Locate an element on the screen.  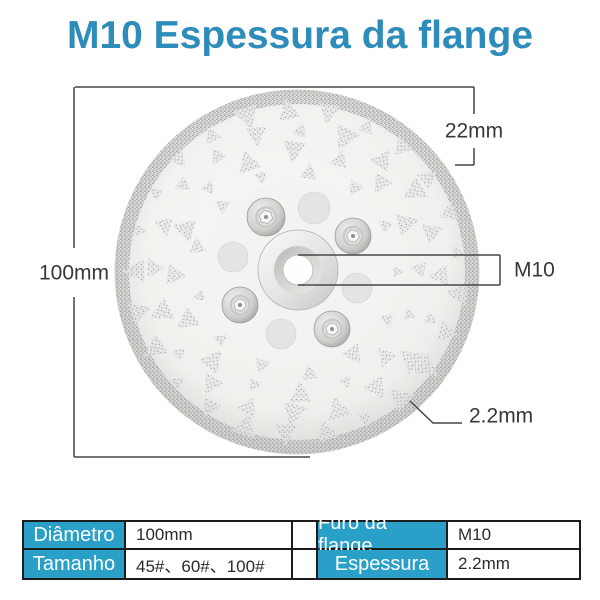
diameter-label: 100mm is located at coordinates (74, 273).